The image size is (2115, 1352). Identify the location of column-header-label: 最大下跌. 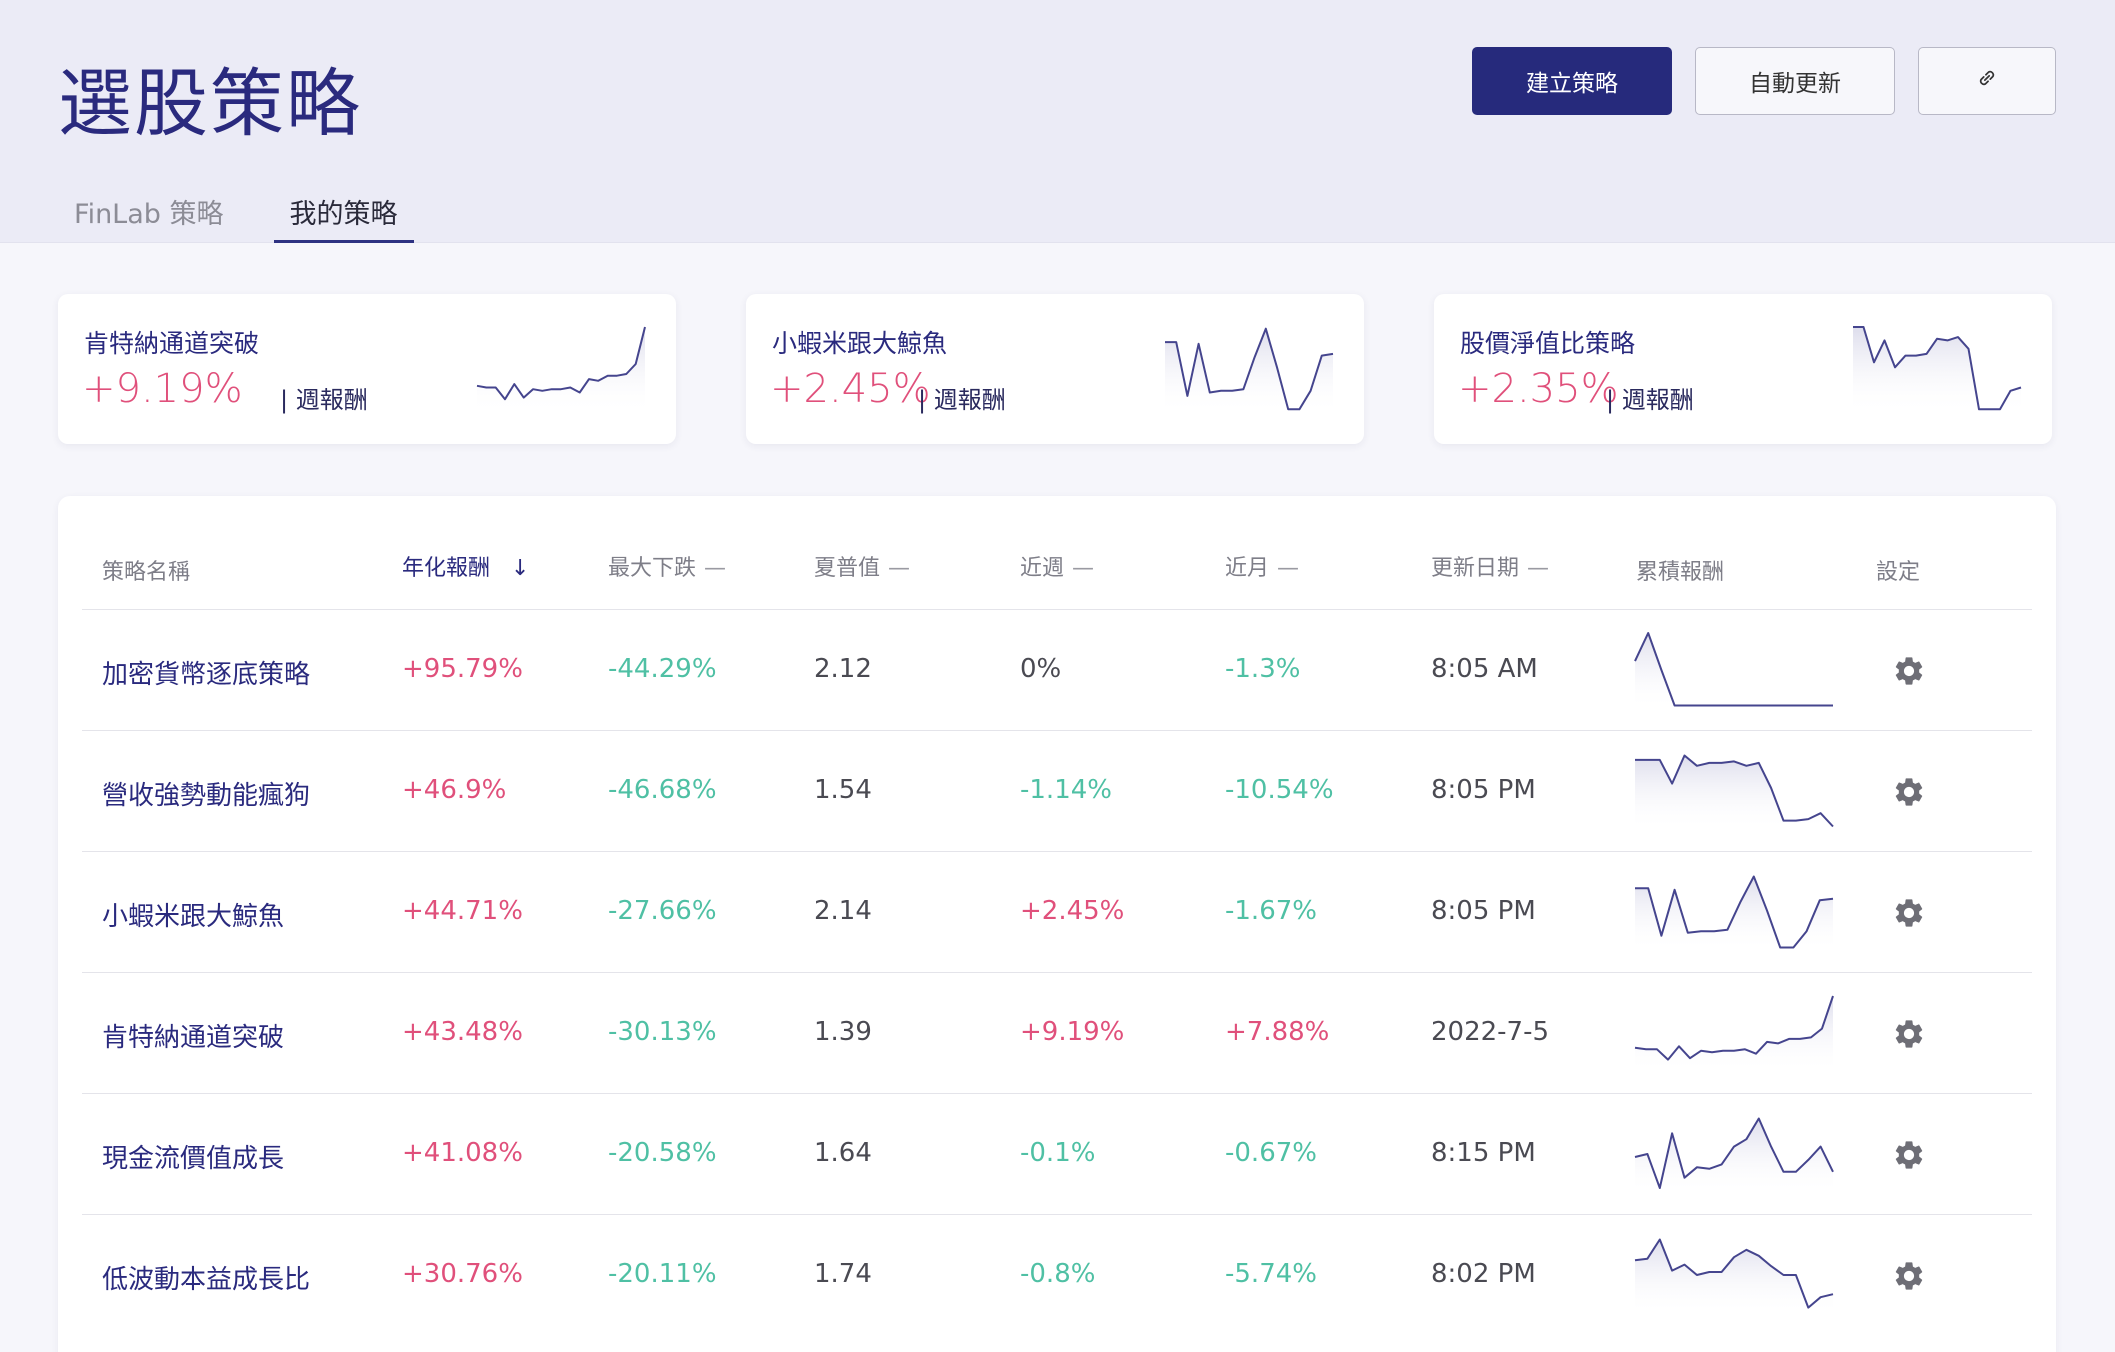
(652, 568).